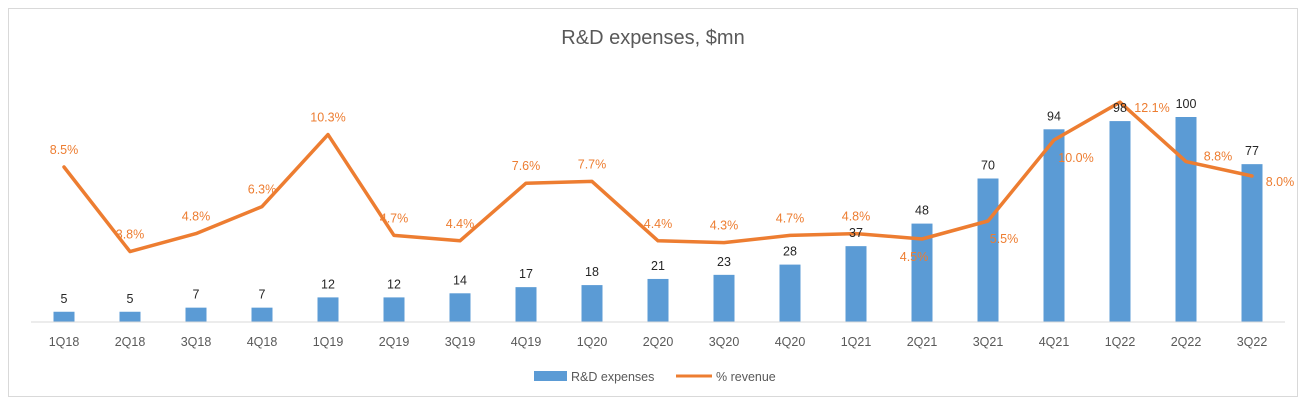  What do you see at coordinates (1280, 182) in the screenshot?
I see `pct-value-label: 8.0%` at bounding box center [1280, 182].